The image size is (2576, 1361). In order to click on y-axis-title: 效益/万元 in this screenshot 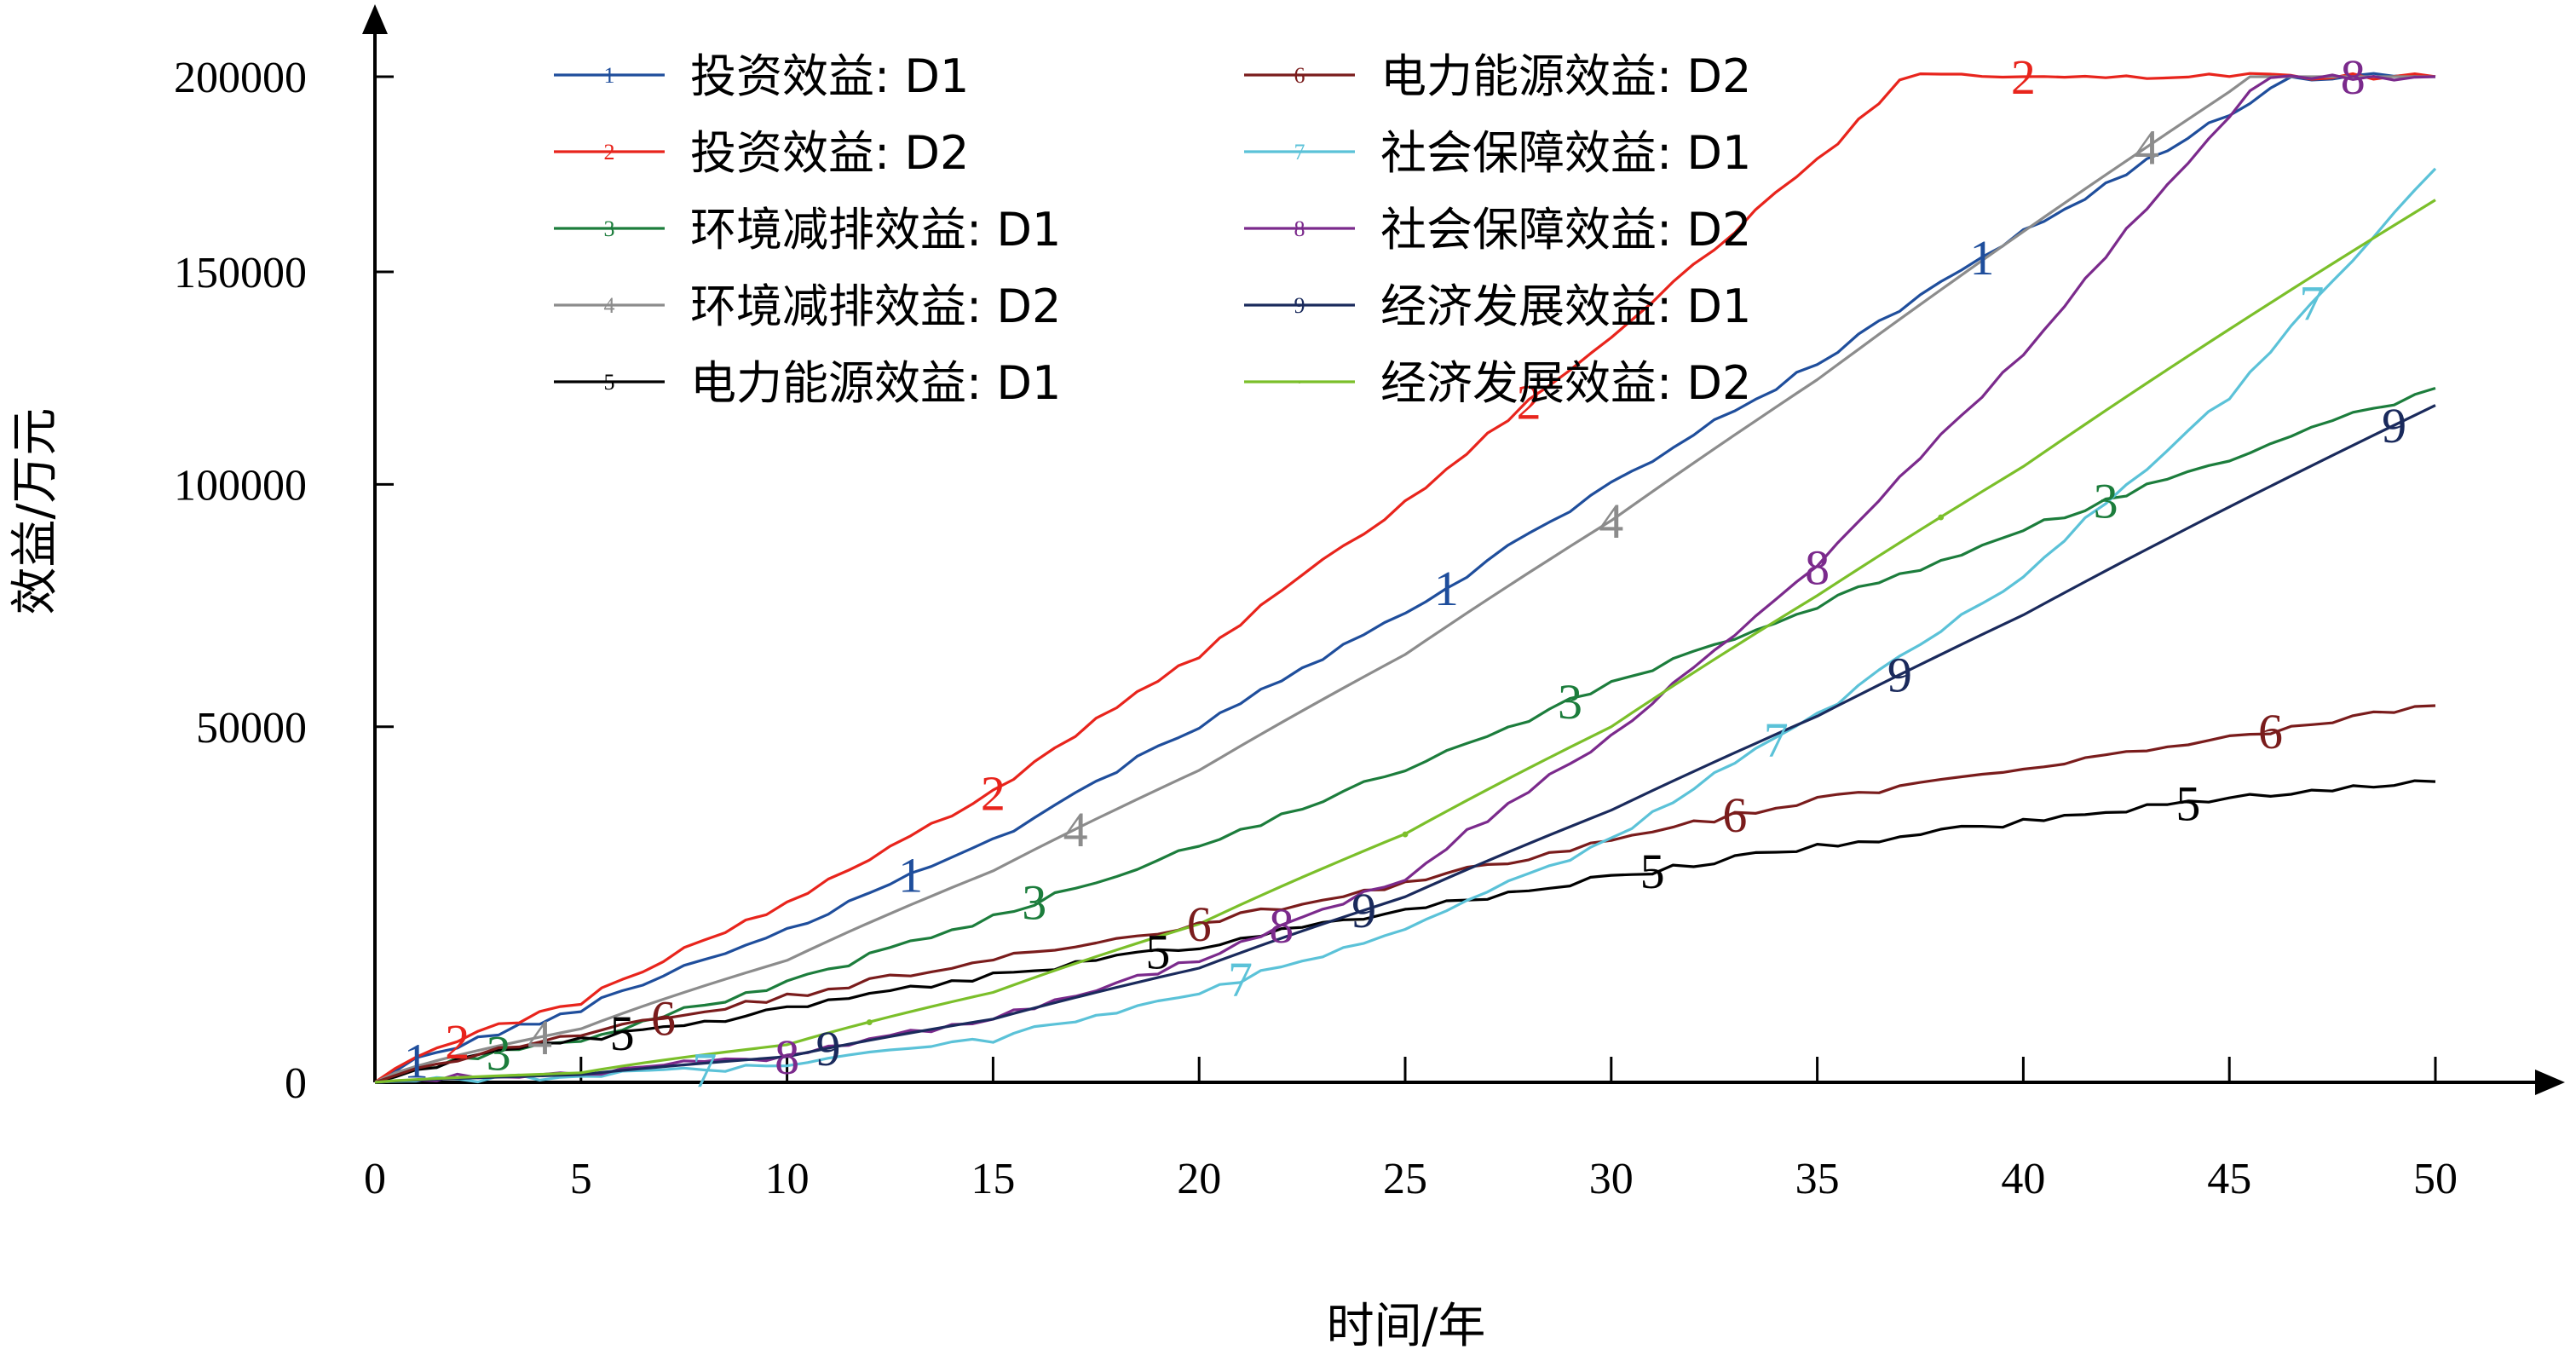, I will do `click(35, 511)`.